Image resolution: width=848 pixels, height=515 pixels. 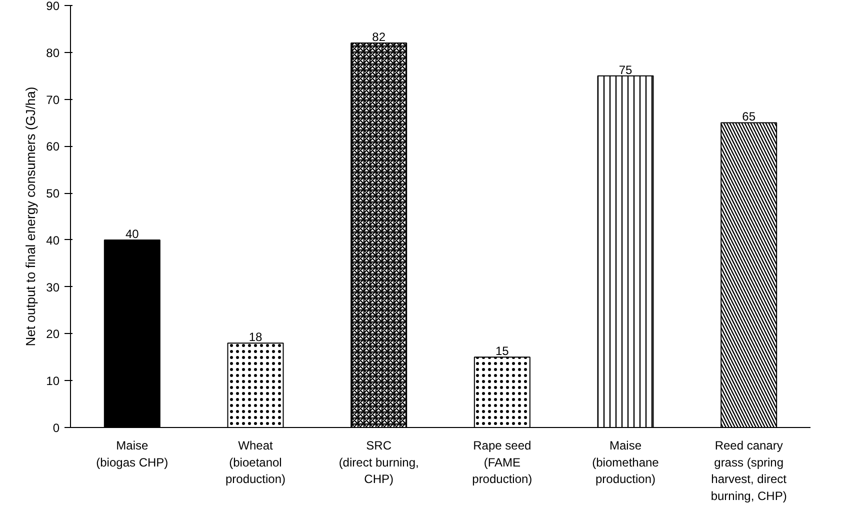 What do you see at coordinates (56, 428) in the screenshot?
I see `y-tick-label: 0` at bounding box center [56, 428].